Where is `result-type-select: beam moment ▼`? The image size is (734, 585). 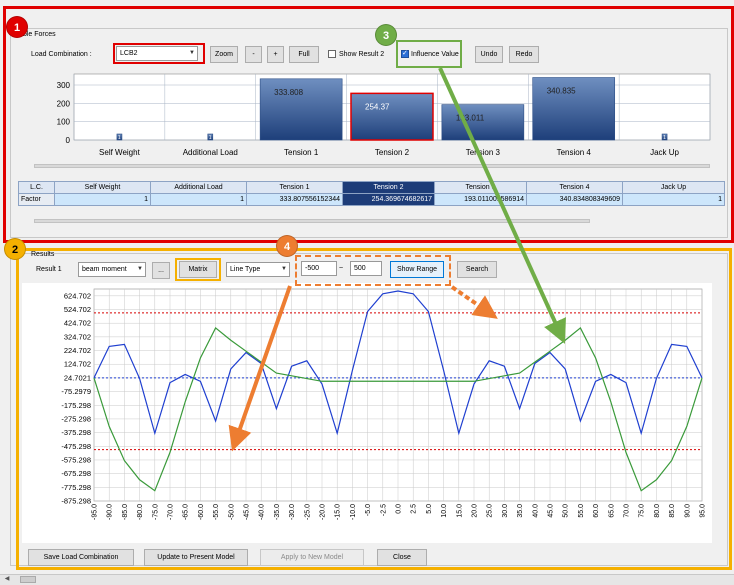 result-type-select: beam moment ▼ is located at coordinates (112, 269).